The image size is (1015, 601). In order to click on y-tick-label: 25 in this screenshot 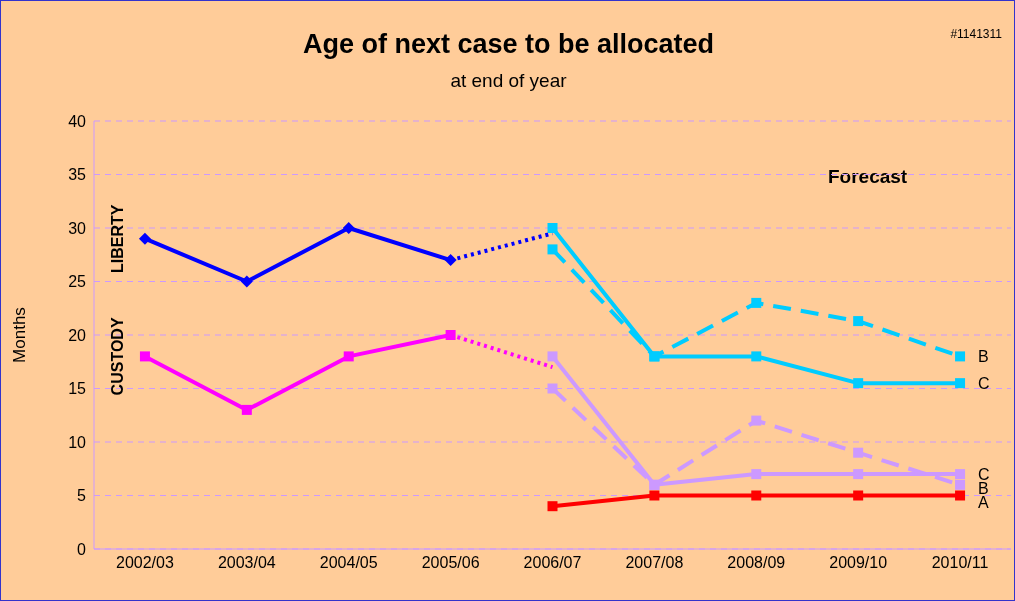, I will do `click(77, 282)`.